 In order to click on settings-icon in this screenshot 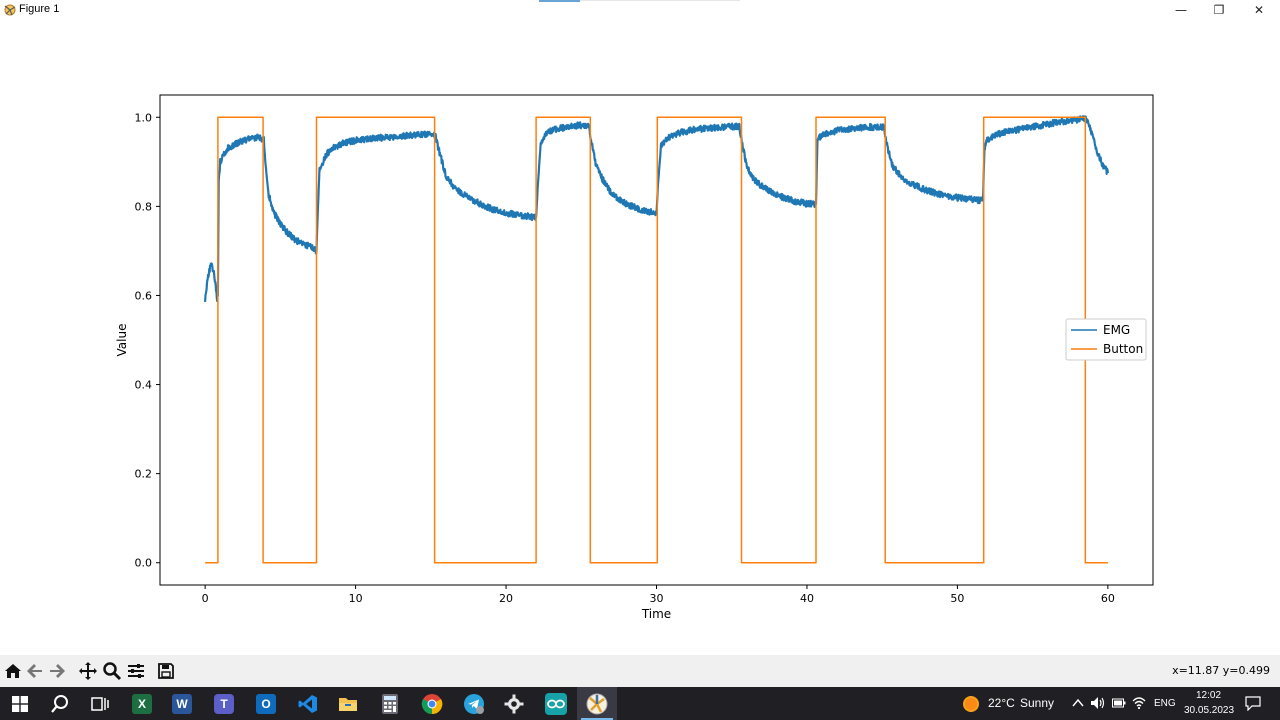, I will do `click(514, 703)`.